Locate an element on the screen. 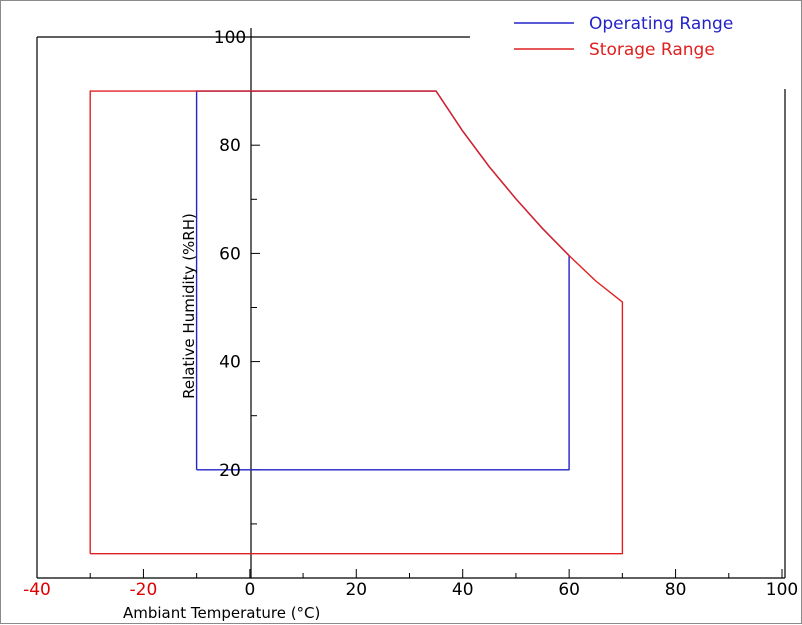 This screenshot has height=625, width=802. y-tick-label: 80 is located at coordinates (230, 146).